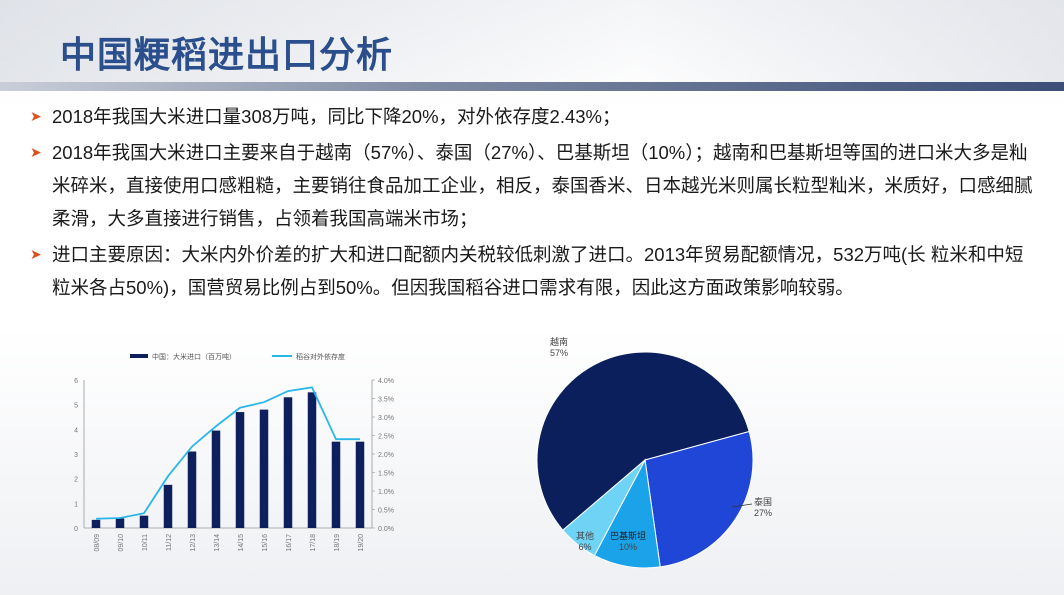 Image resolution: width=1064 pixels, height=595 pixels. What do you see at coordinates (337, 543) in the screenshot?
I see `x-tick-label: 18/19` at bounding box center [337, 543].